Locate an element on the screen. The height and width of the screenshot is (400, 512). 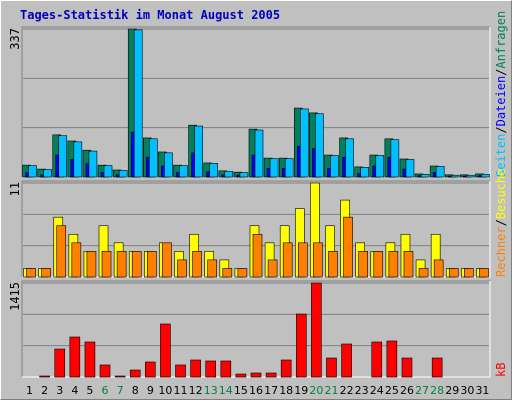
x-tick-label: 17 is located at coordinates (271, 390).